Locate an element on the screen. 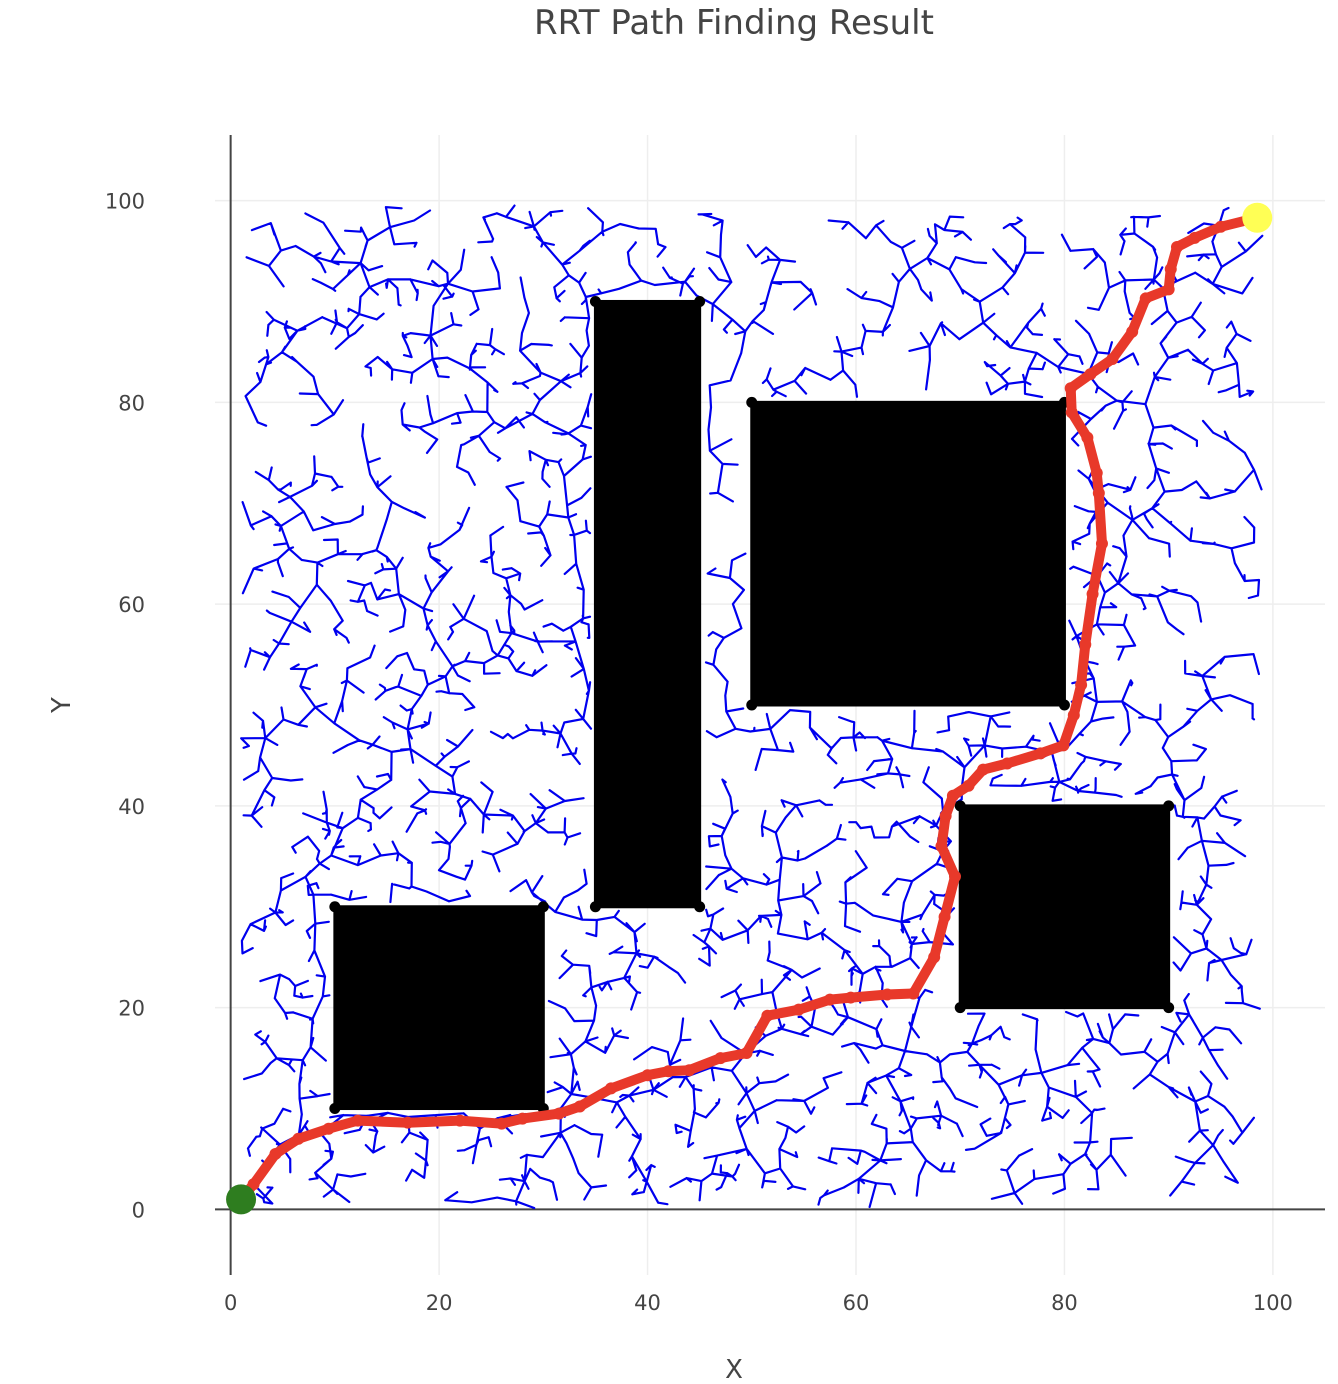 This screenshot has height=1384, width=1338. x-tick-label: 100 is located at coordinates (1273, 1303).